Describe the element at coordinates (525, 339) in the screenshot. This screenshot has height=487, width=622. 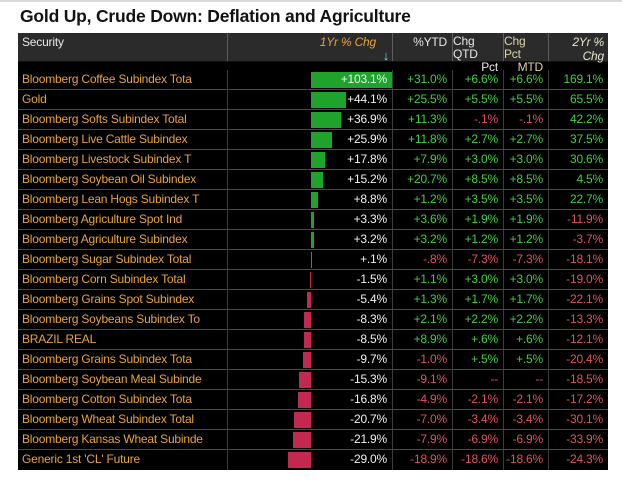
I see `chg-mtd-value: +.6%` at that location.